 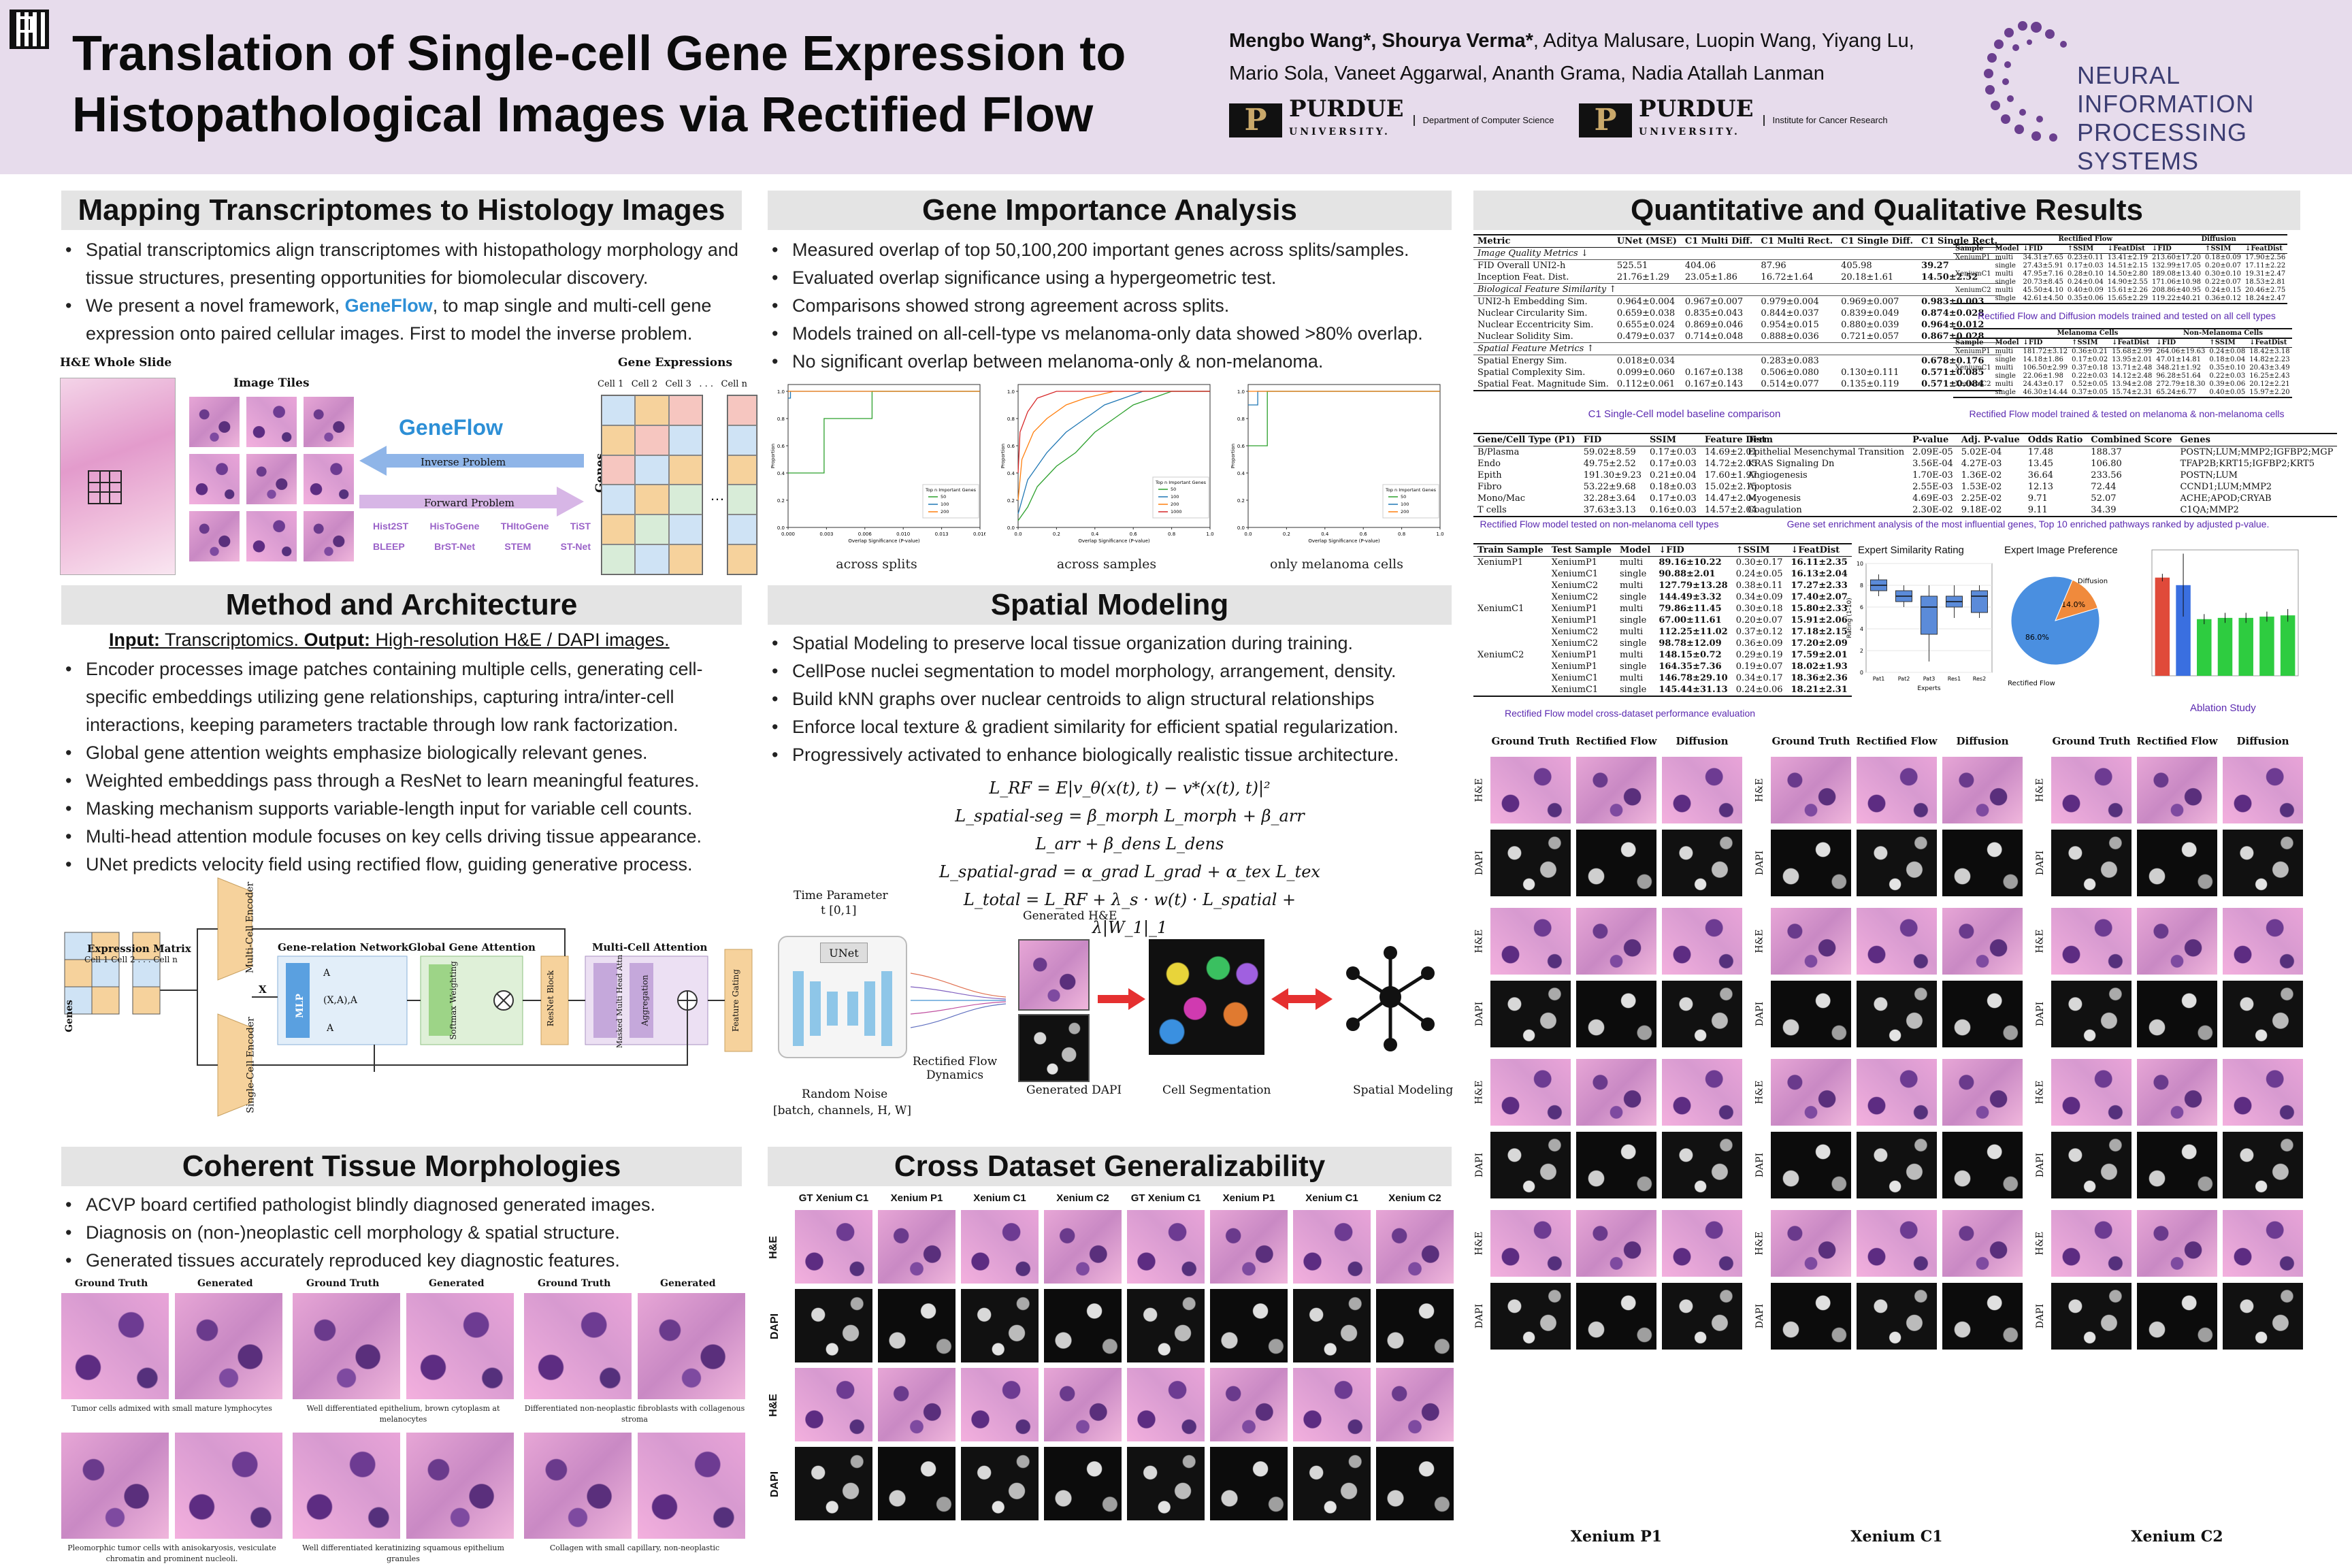 What do you see at coordinates (1778, 475) in the screenshot?
I see `table-cell: Angiogenesis` at bounding box center [1778, 475].